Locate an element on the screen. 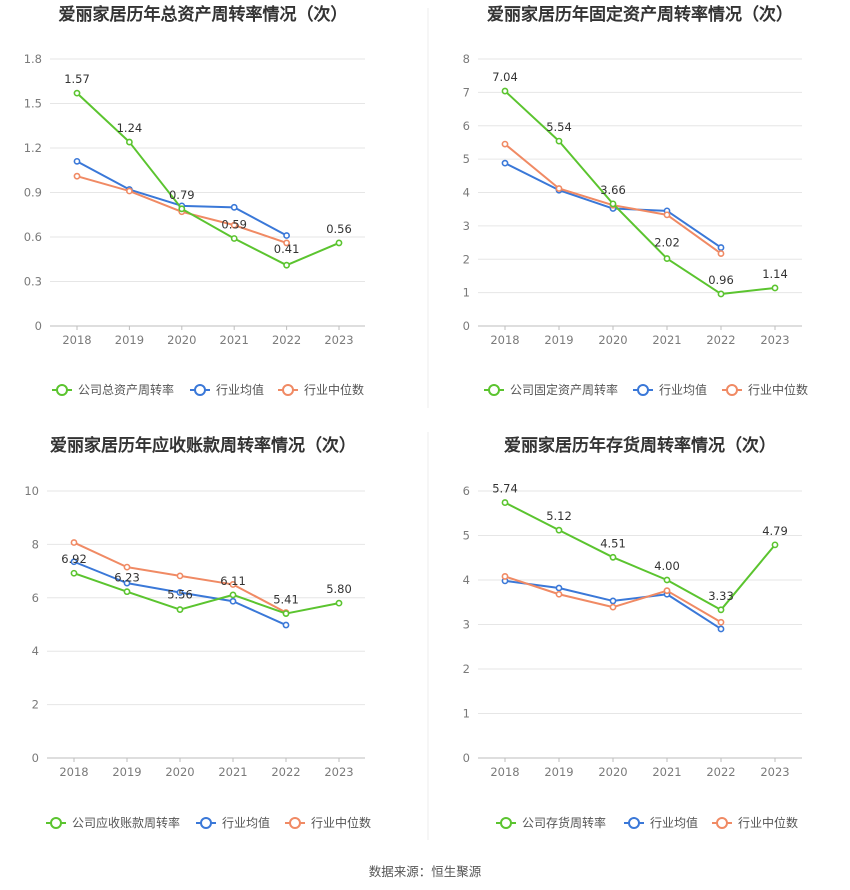 The image size is (850, 890). data-label: 0.41 is located at coordinates (287, 249).